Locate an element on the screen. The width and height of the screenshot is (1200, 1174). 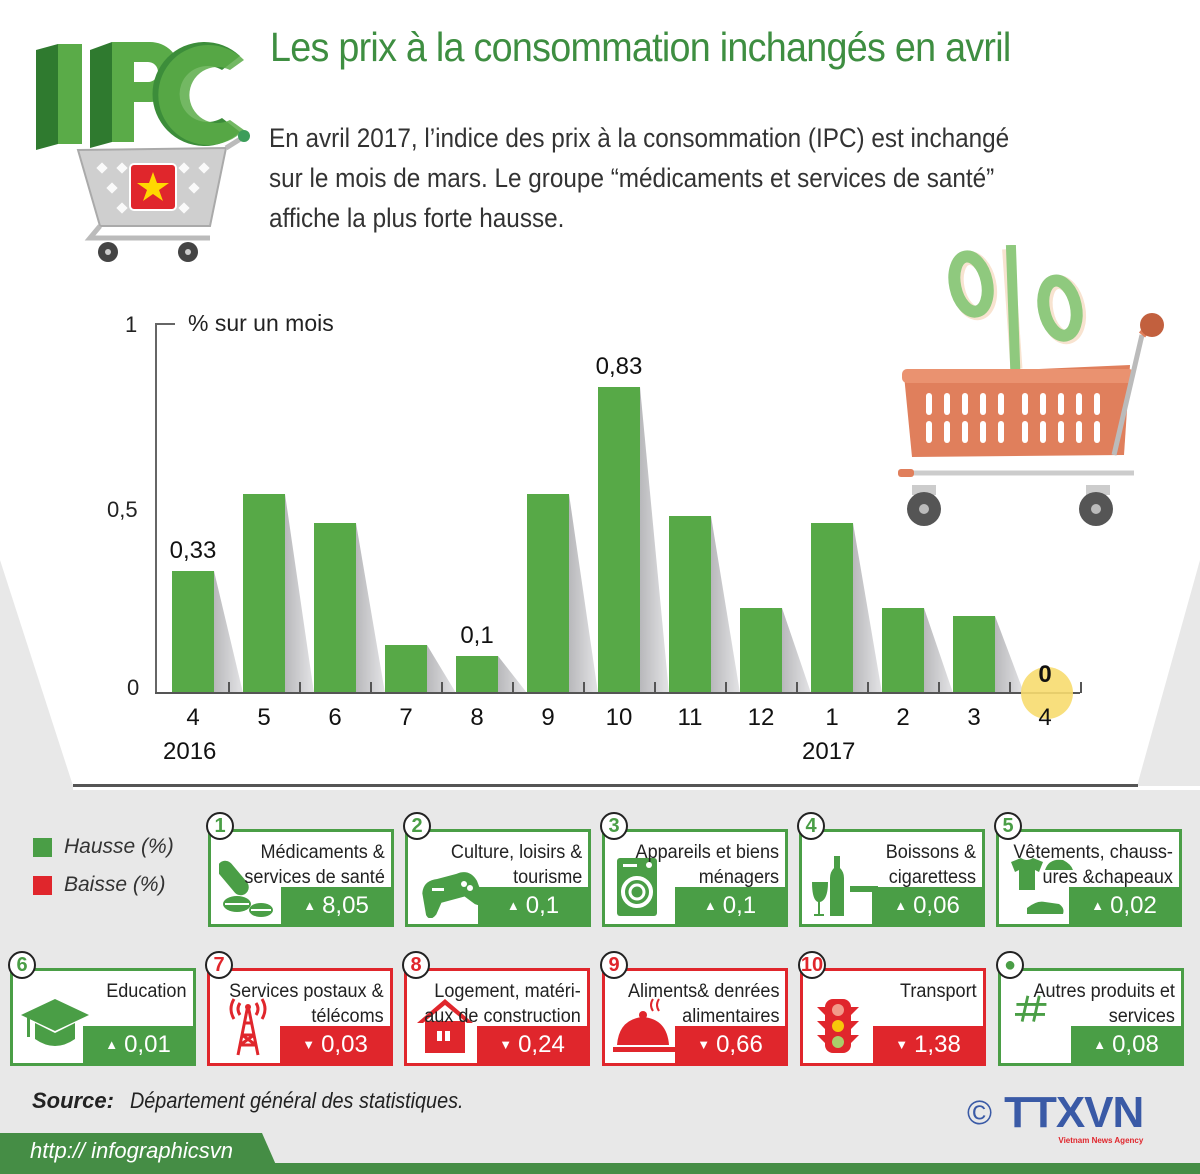
data-label: 0 is located at coordinates (1045, 674).